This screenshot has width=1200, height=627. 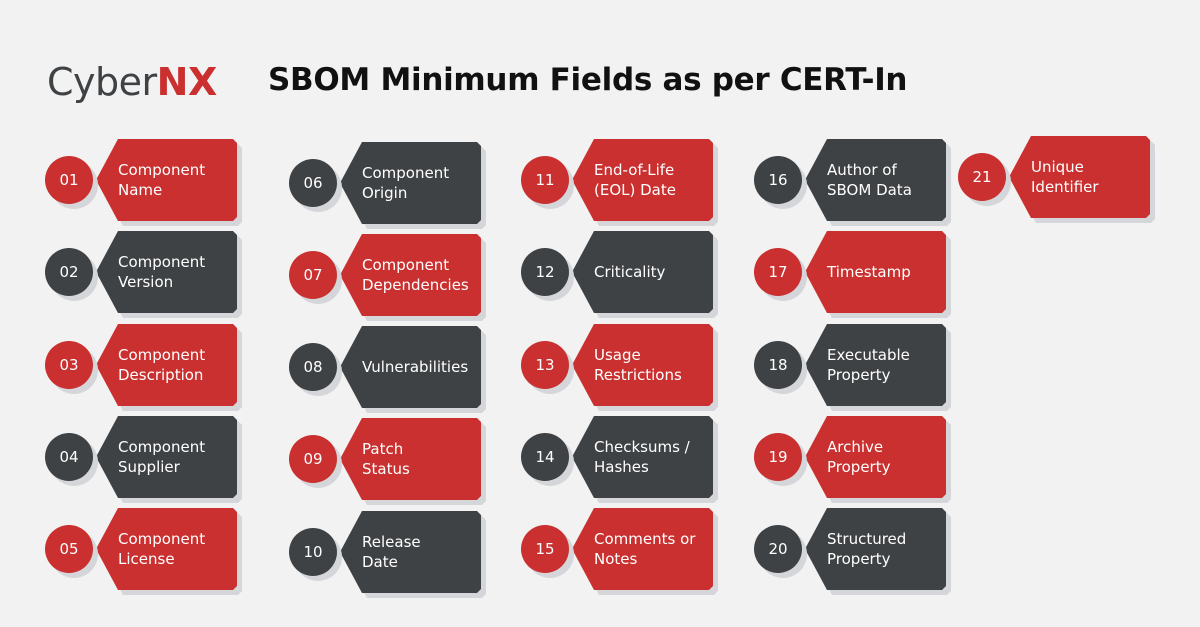 I want to click on field-item: 07 Component Dependencies, so click(x=387, y=277).